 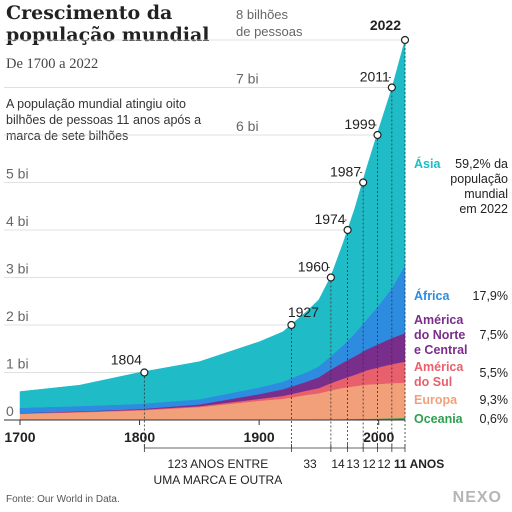 I want to click on legend-share: 7,5%, so click(x=494, y=335).